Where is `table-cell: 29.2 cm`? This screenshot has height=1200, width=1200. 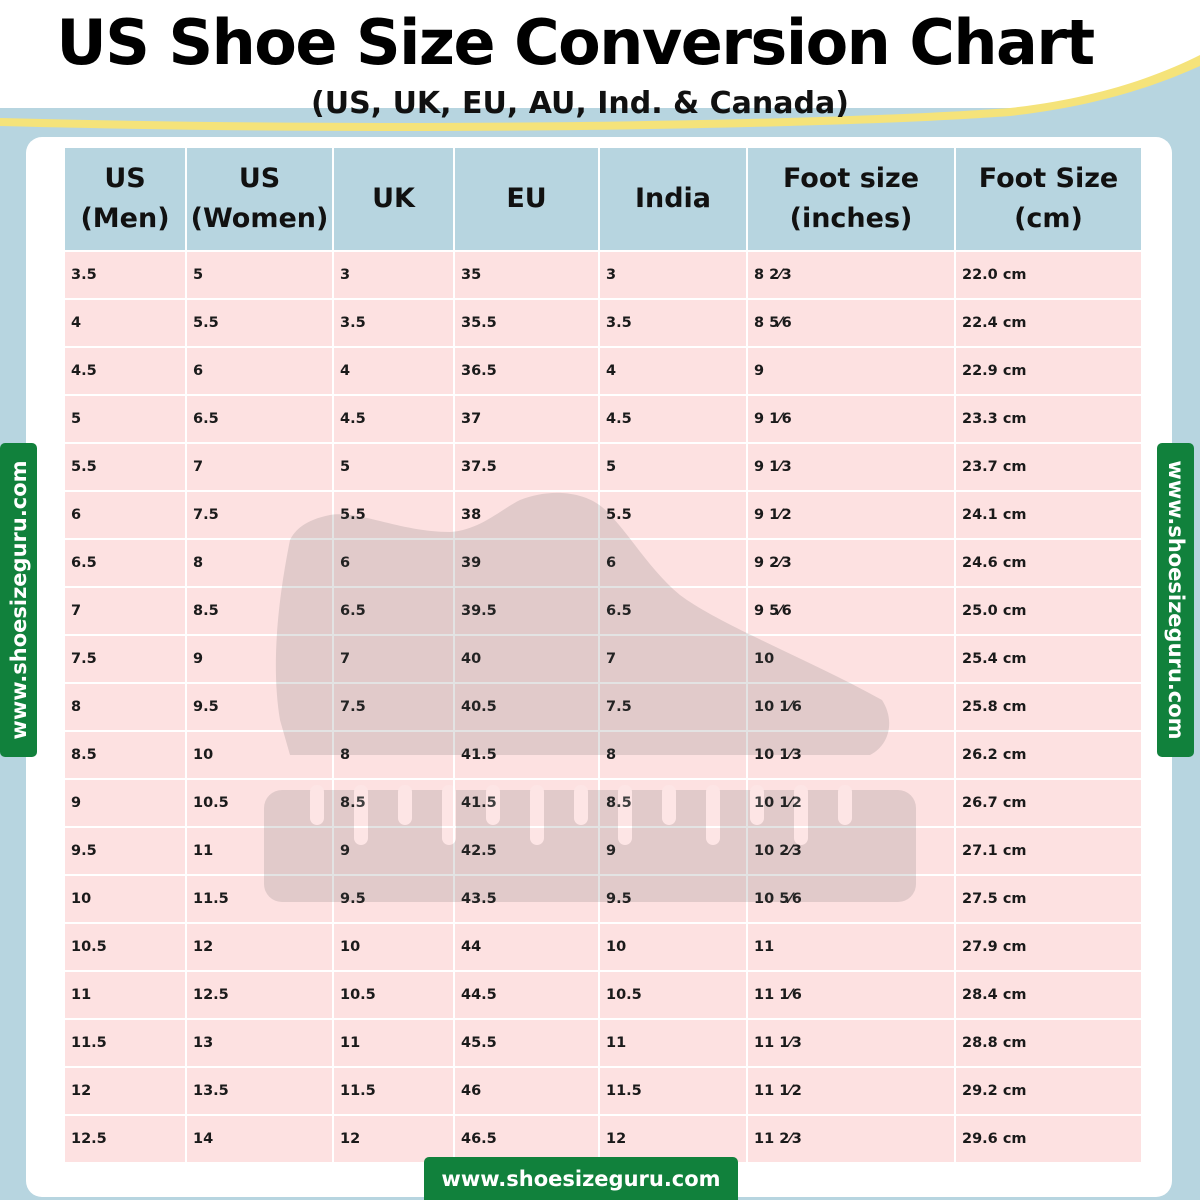 table-cell: 29.2 cm is located at coordinates (1048, 1091).